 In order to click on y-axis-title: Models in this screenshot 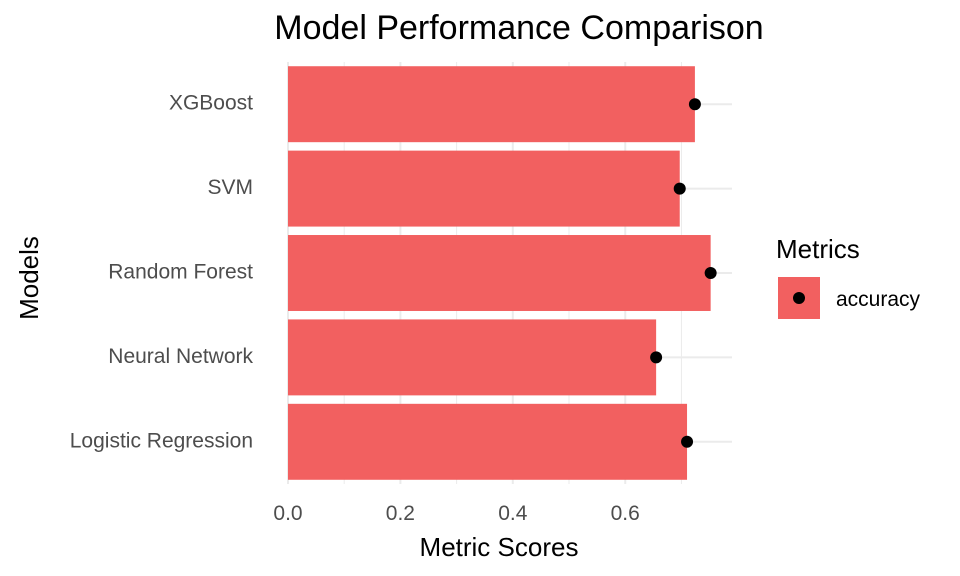, I will do `click(29, 278)`.